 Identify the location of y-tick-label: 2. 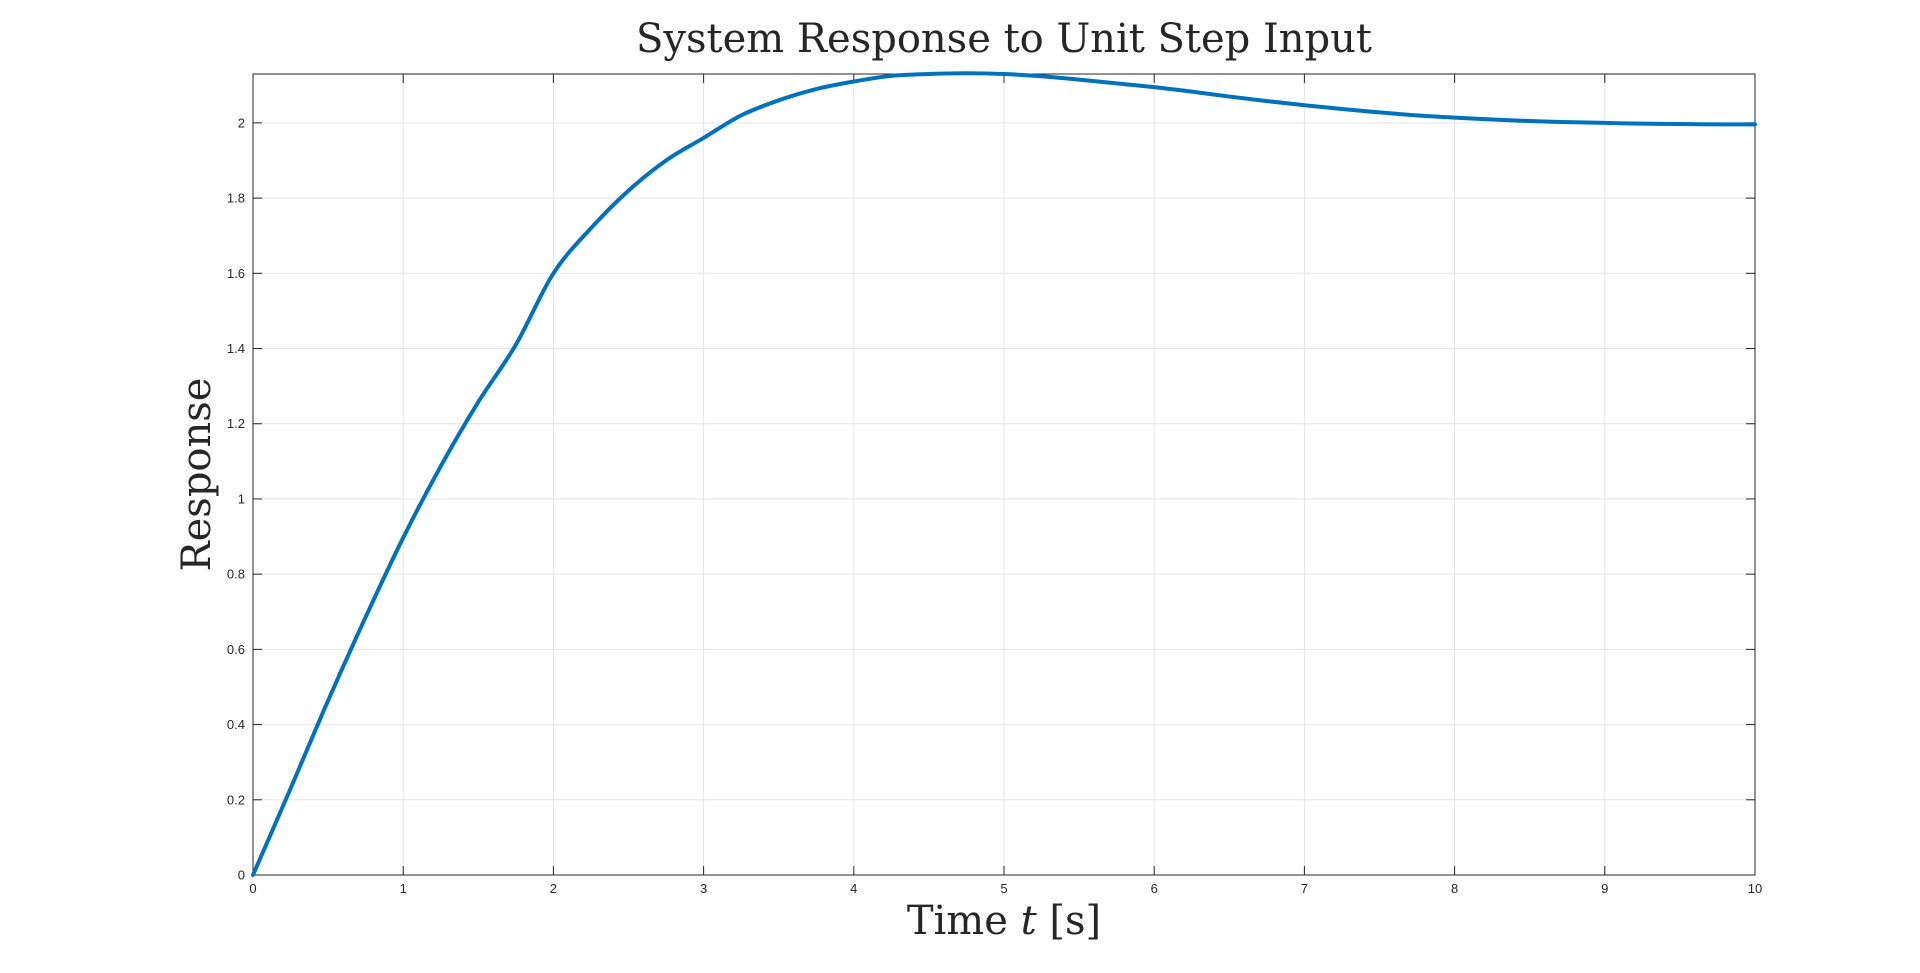
(241, 122).